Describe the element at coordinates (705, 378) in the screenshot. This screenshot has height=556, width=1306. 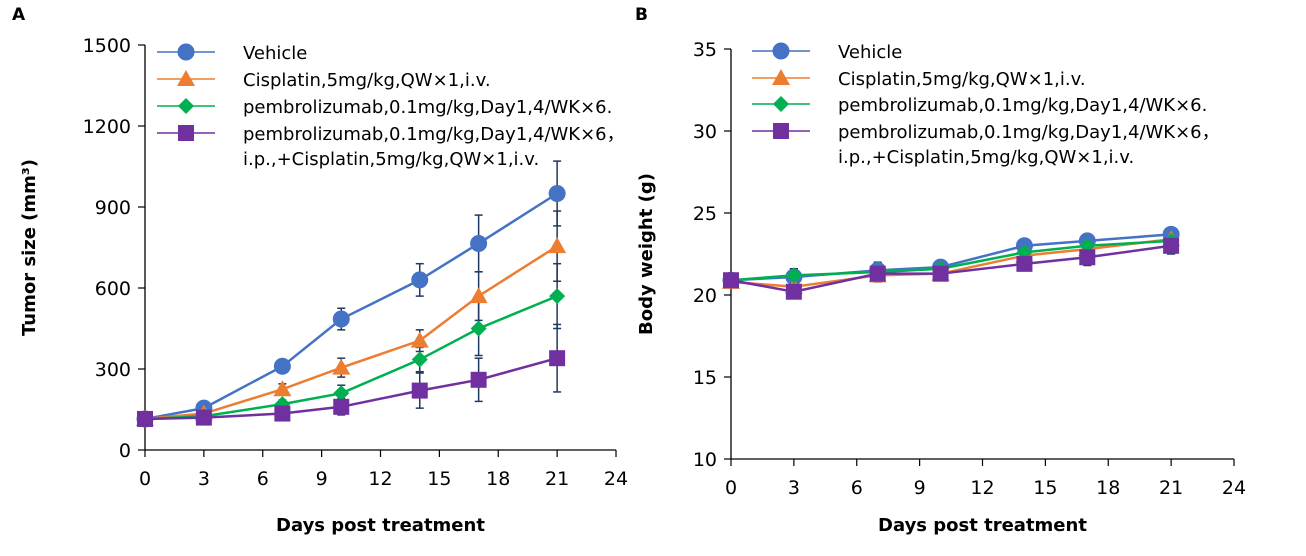
I see `y-tick-label: 15` at that location.